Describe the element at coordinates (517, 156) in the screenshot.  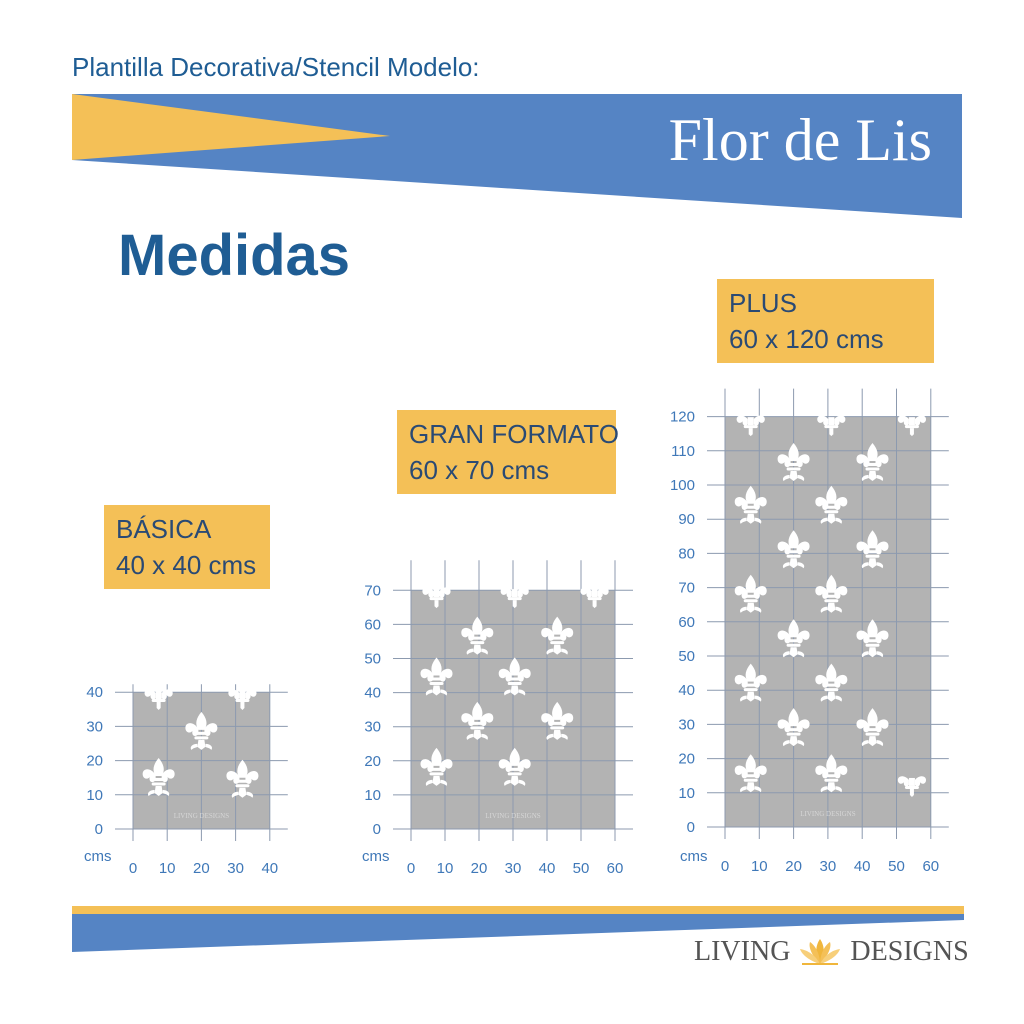
I see `header-banner` at that location.